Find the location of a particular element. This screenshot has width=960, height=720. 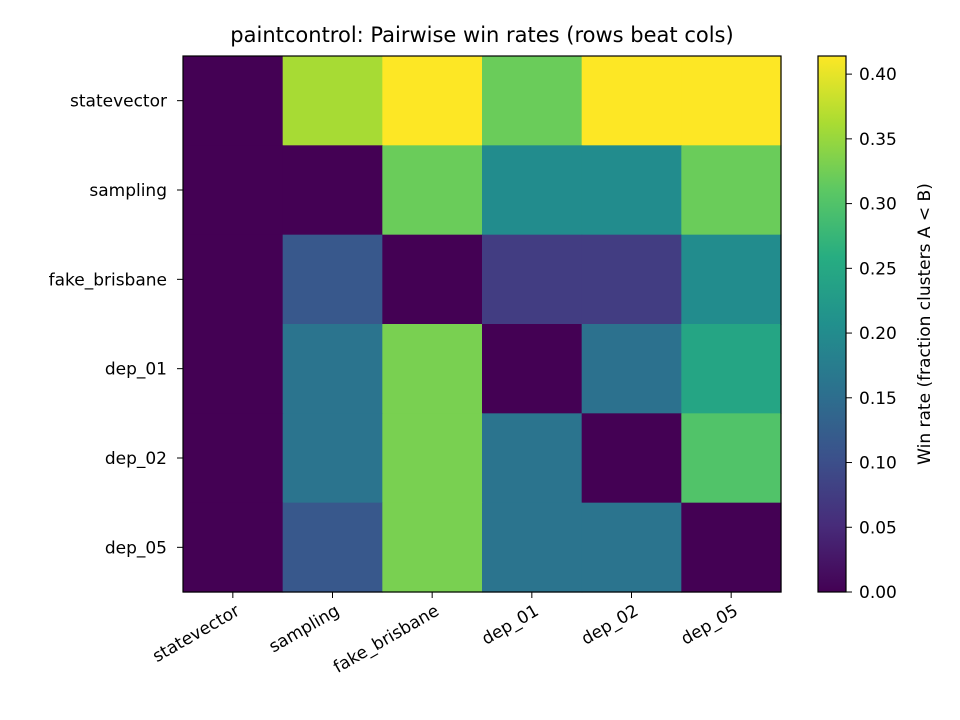

colorbar: 0.00 0.05 0.10 0.15 0.20 0.25 0.30 0.35 0.40 is located at coordinates (857, 329).